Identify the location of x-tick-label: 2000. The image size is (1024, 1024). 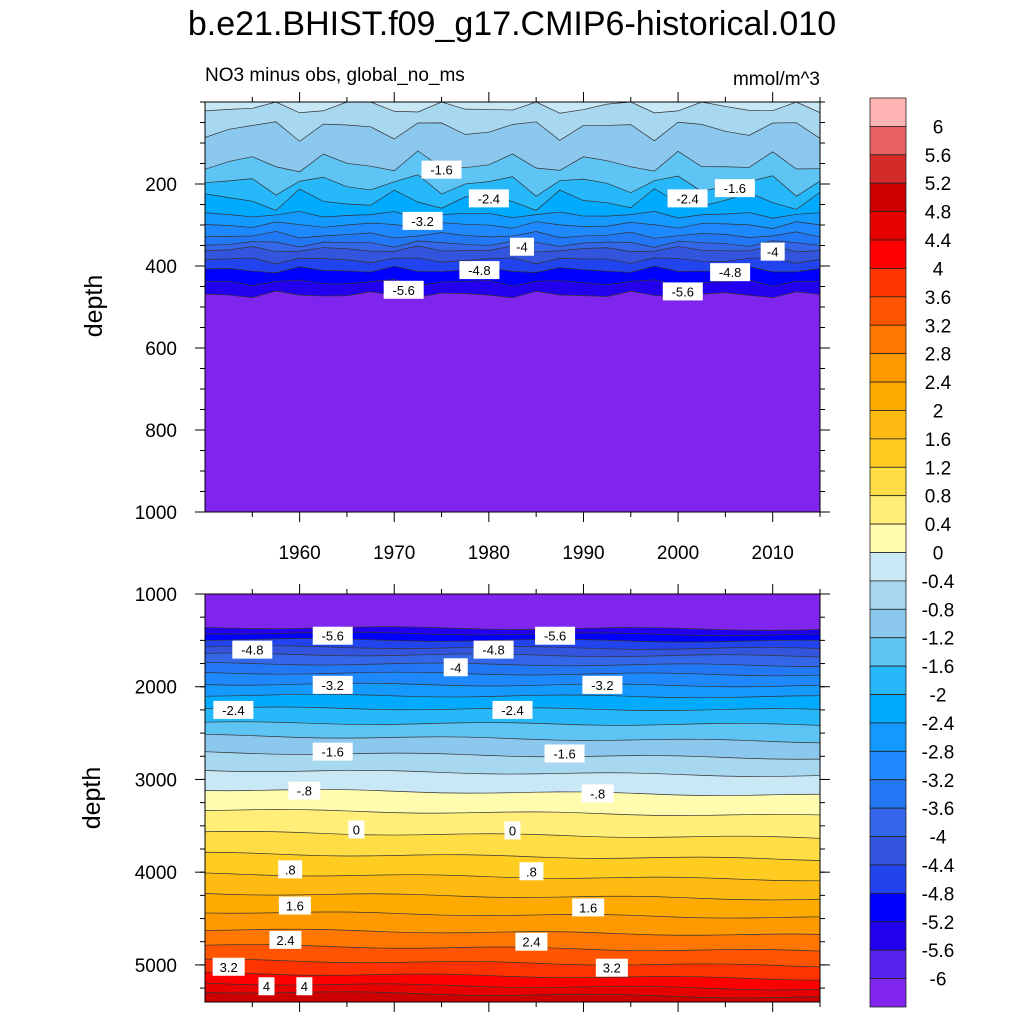
(678, 553).